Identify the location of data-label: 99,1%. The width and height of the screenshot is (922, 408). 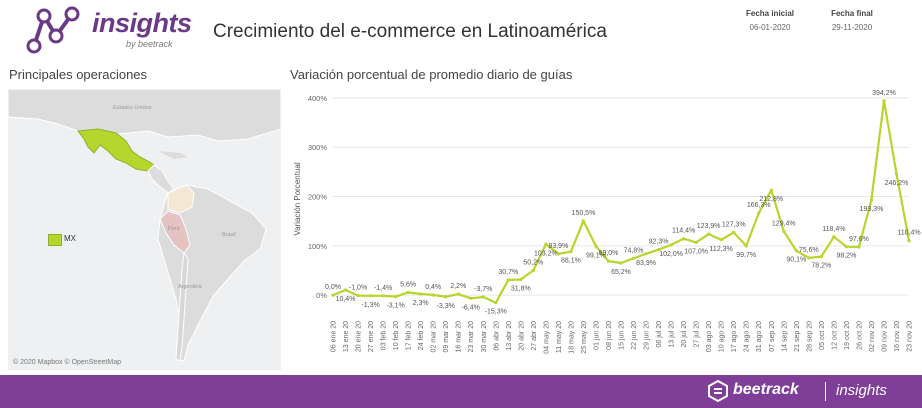
(596, 255).